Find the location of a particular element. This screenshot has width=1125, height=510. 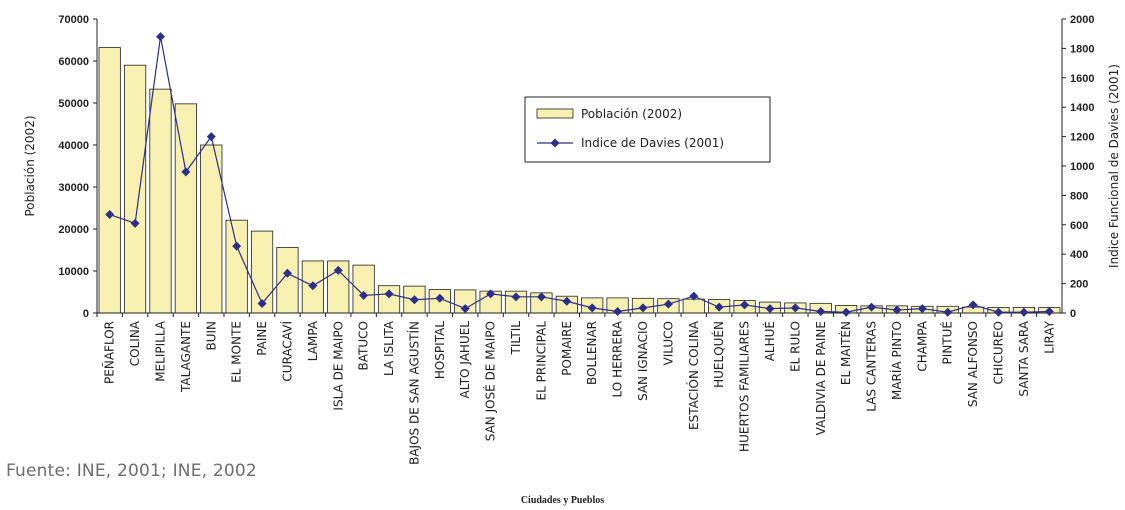

x-tick-label: SANTA SARA is located at coordinates (1024, 358).